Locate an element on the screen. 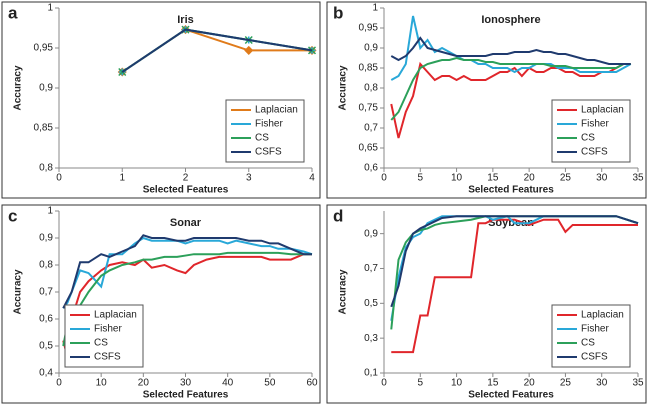 Image resolution: width=648 pixels, height=405 pixels. y-tick-label: 0,4 is located at coordinates (46, 373).